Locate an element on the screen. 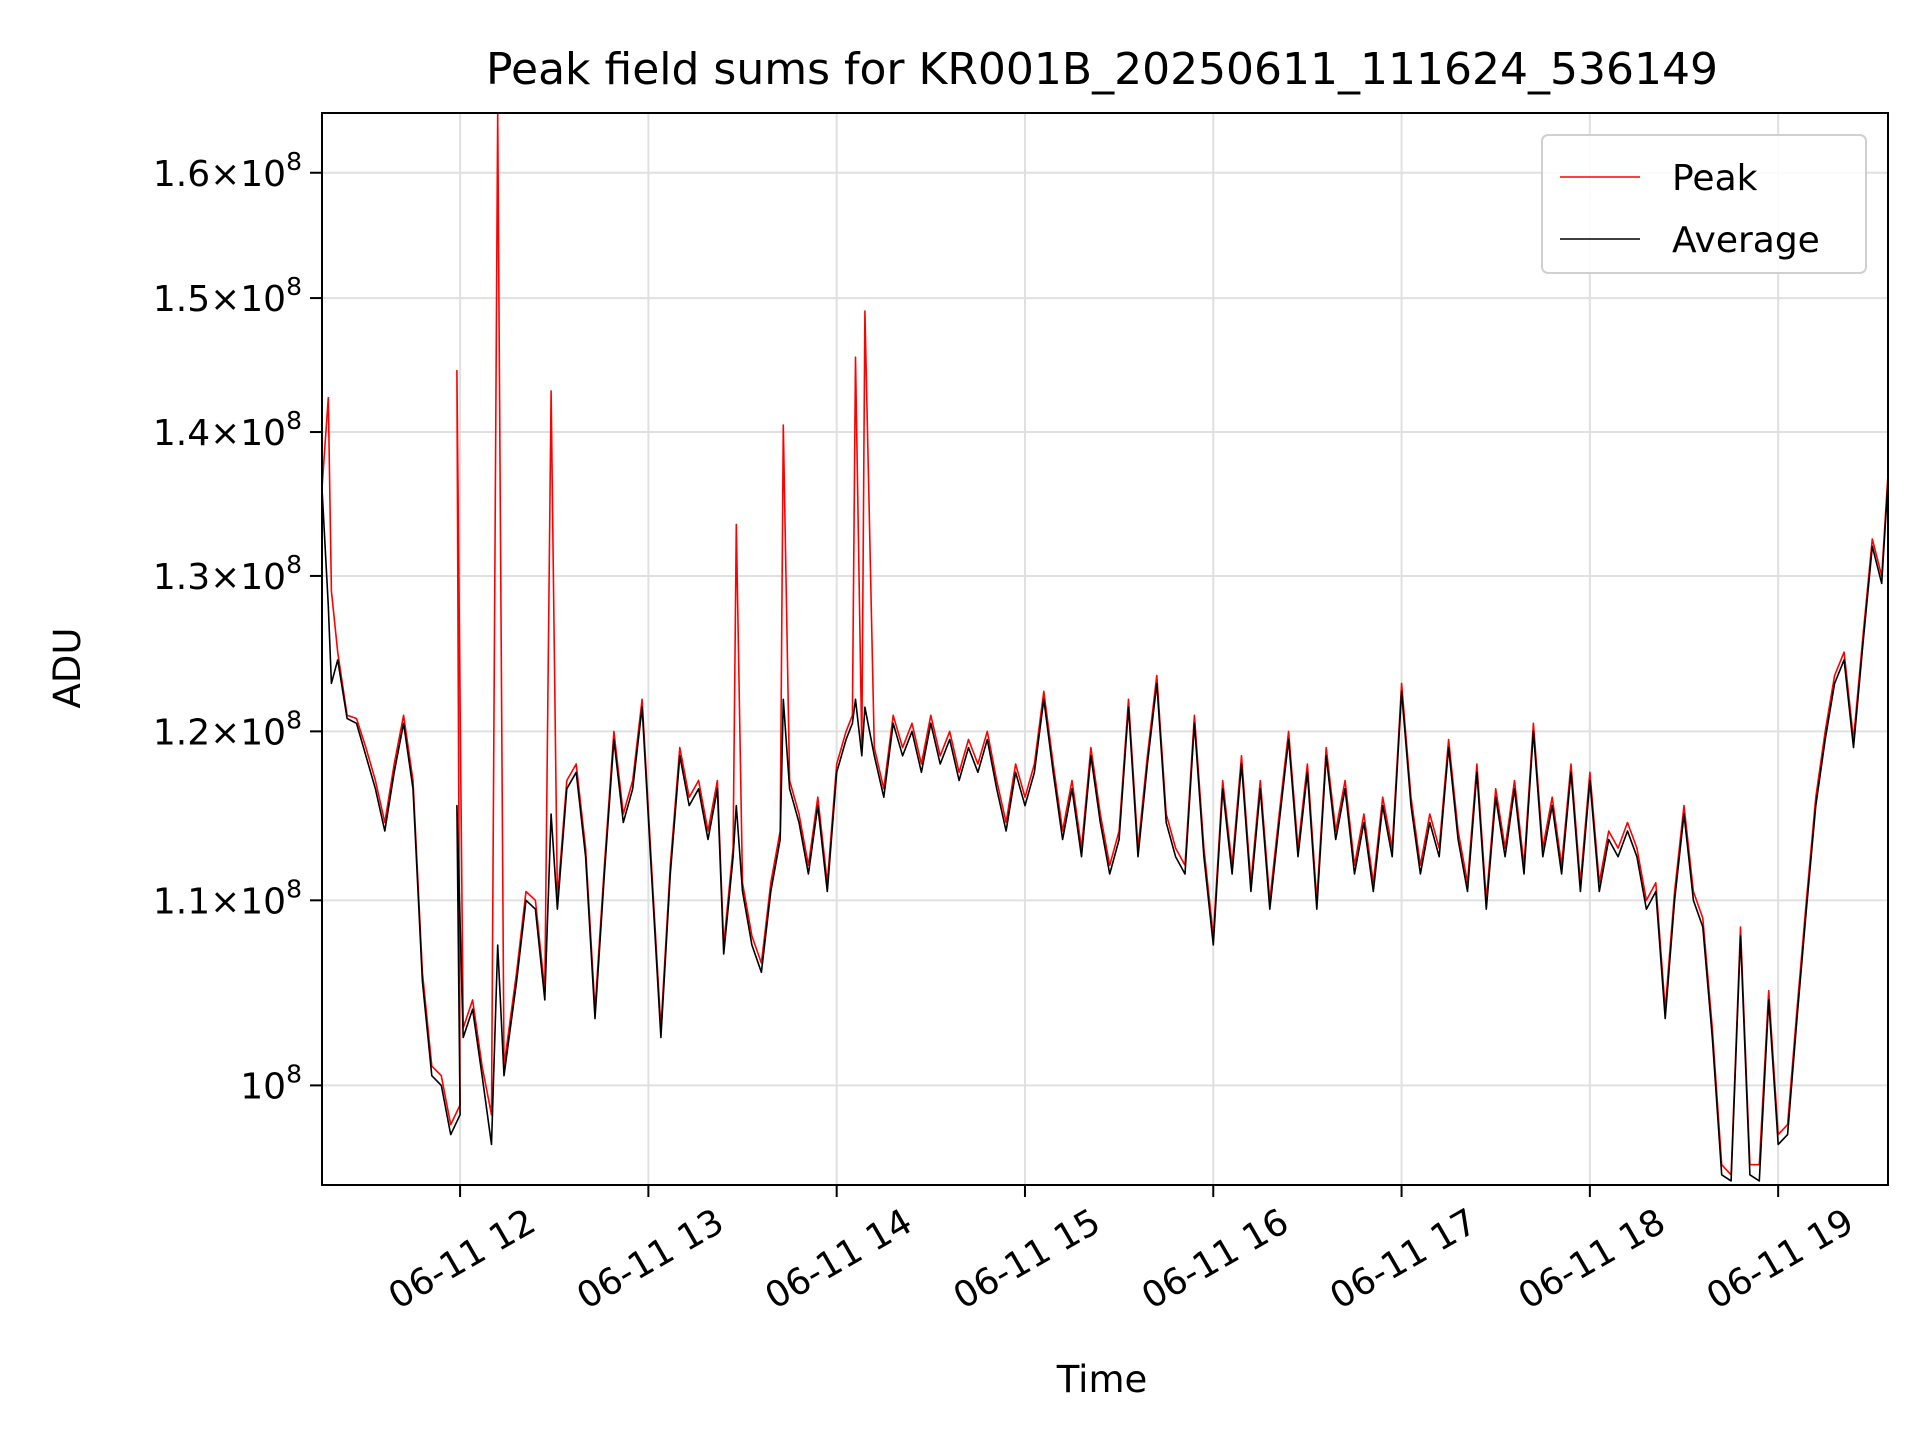 Image resolution: width=1920 pixels, height=1444 pixels. y-tick-label: 108 is located at coordinates (271, 1083).